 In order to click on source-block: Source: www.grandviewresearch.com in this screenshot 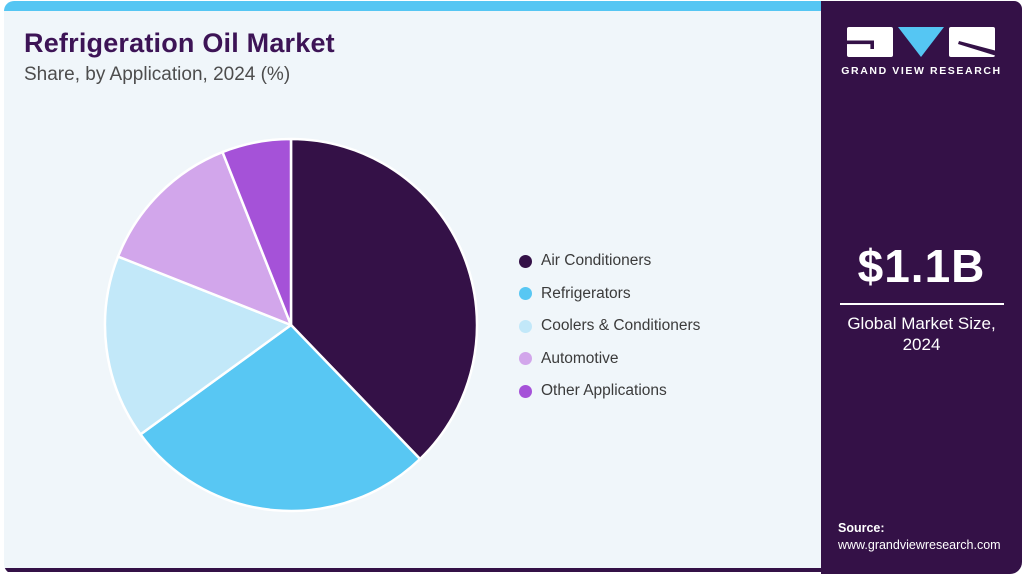, I will do `click(919, 537)`.